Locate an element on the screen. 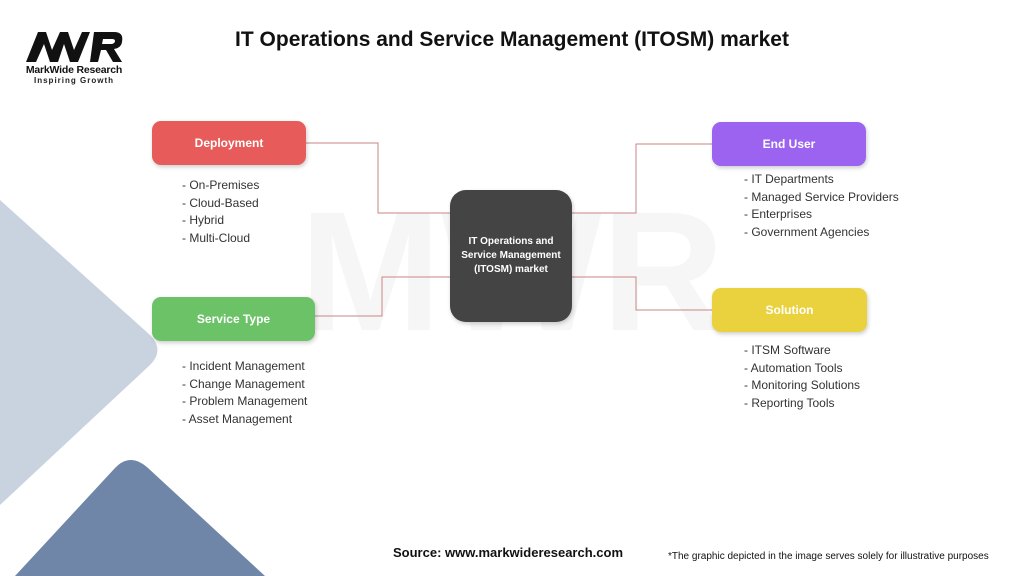 Image resolution: width=1024 pixels, height=576 pixels. list-item: - Cloud-Based is located at coordinates (220, 202).